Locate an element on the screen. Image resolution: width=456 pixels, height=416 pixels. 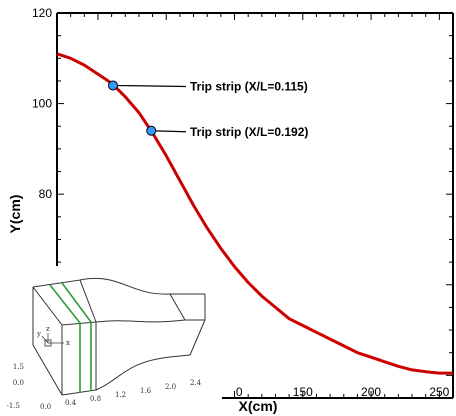
inset-left-edge is located at coordinates (47, 341).